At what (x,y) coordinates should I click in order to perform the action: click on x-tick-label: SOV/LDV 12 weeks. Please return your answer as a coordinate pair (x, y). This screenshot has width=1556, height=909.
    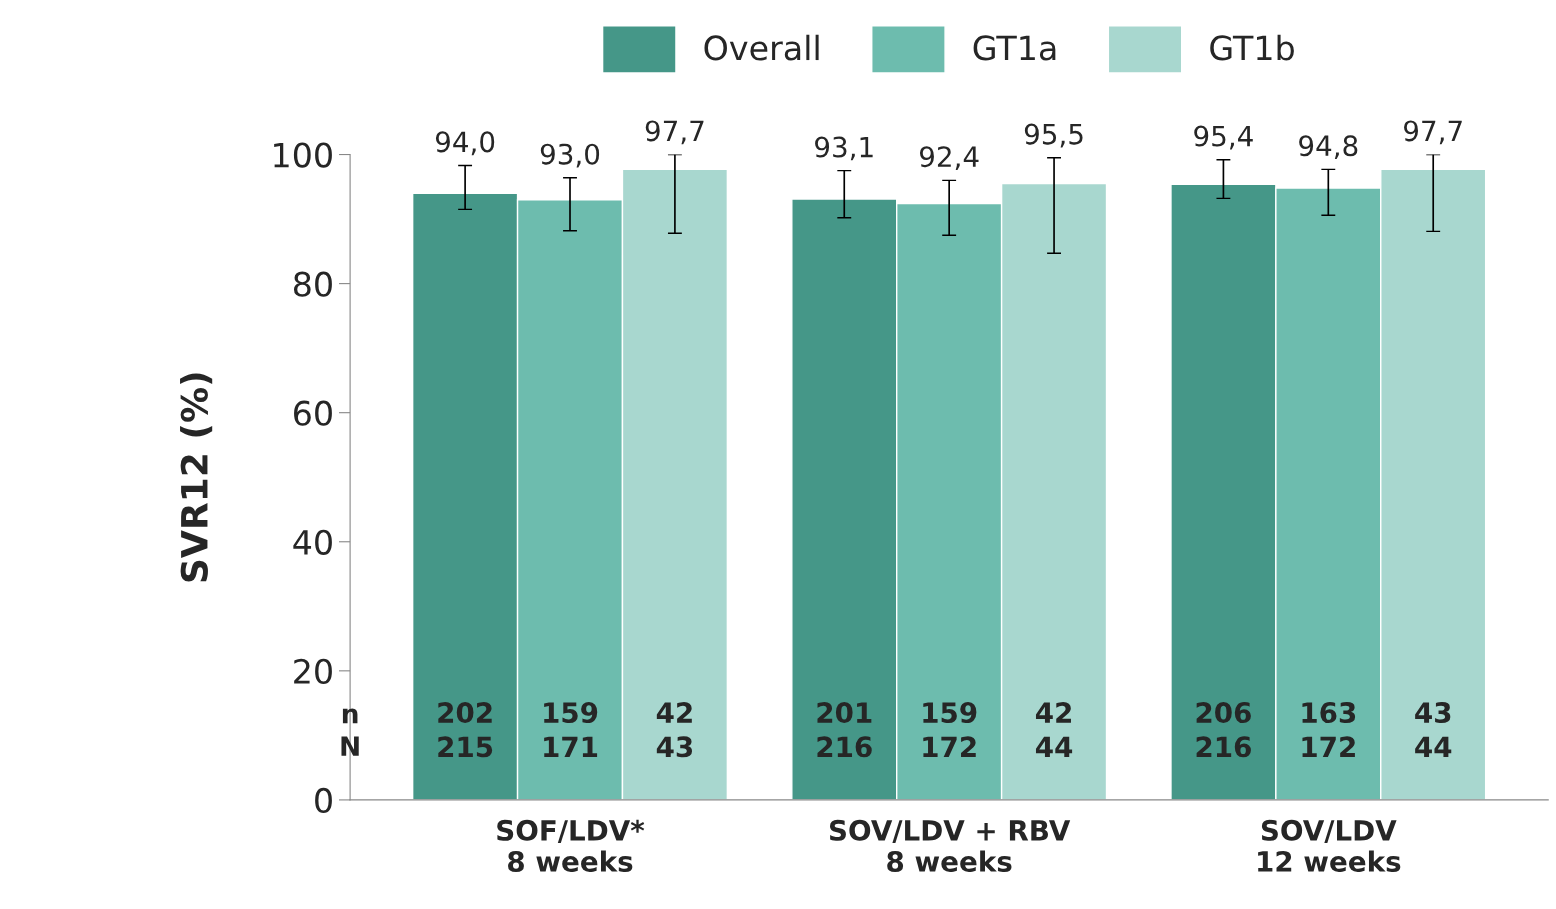
    Looking at the image, I should click on (1329, 845).